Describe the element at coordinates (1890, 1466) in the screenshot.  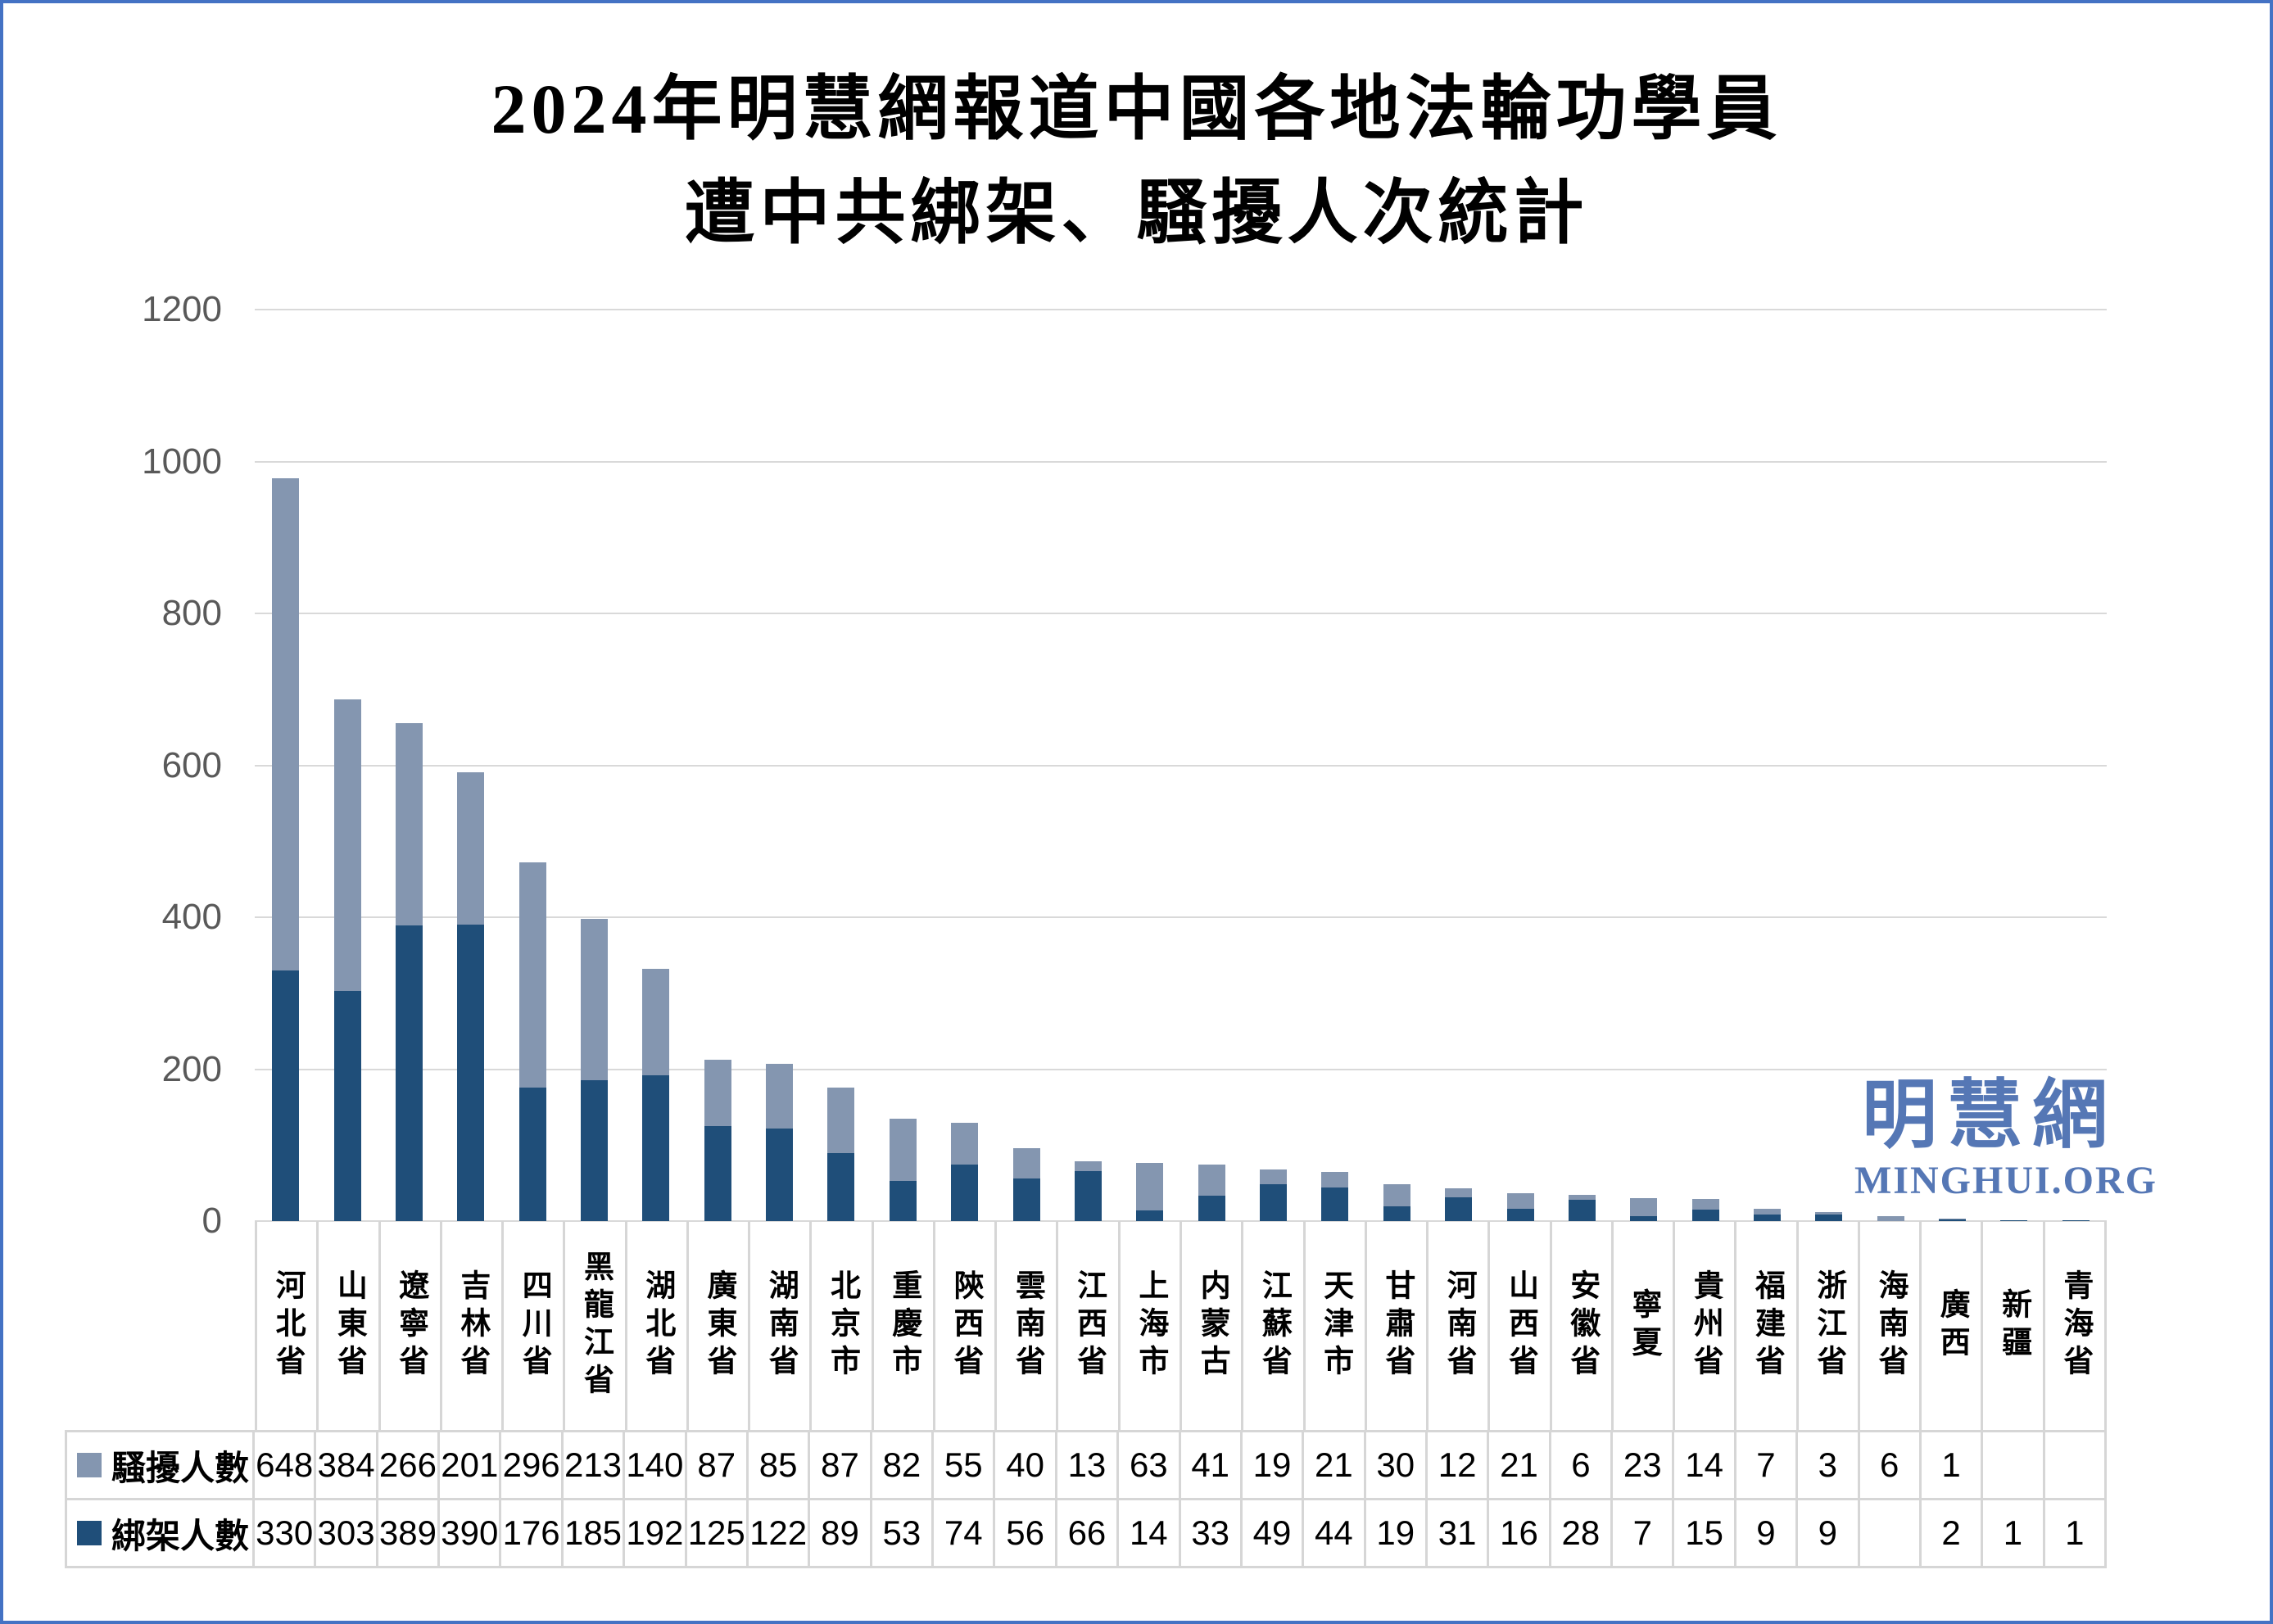
I see `table-cell: 6` at that location.